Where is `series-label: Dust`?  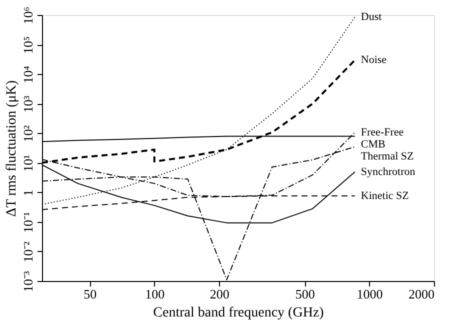
series-label: Dust is located at coordinates (371, 17).